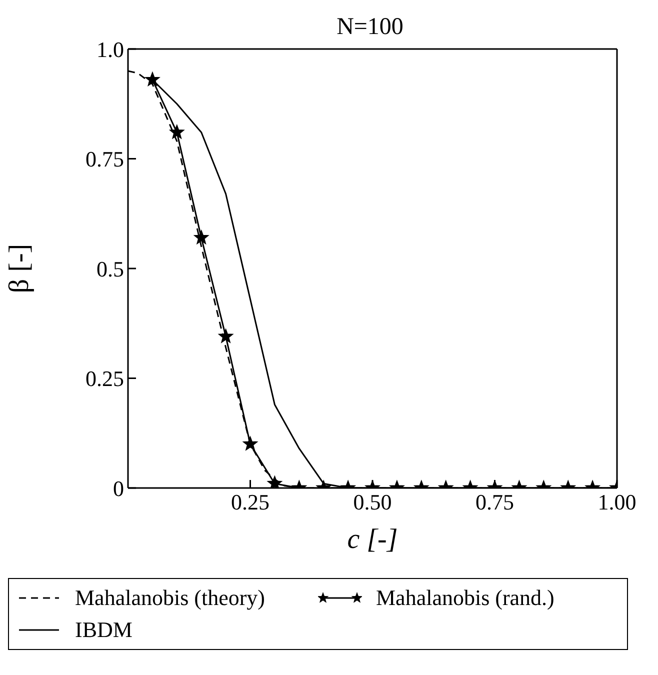 The height and width of the screenshot is (675, 658). What do you see at coordinates (617, 502) in the screenshot?
I see `x-tick-label: 1.00` at bounding box center [617, 502].